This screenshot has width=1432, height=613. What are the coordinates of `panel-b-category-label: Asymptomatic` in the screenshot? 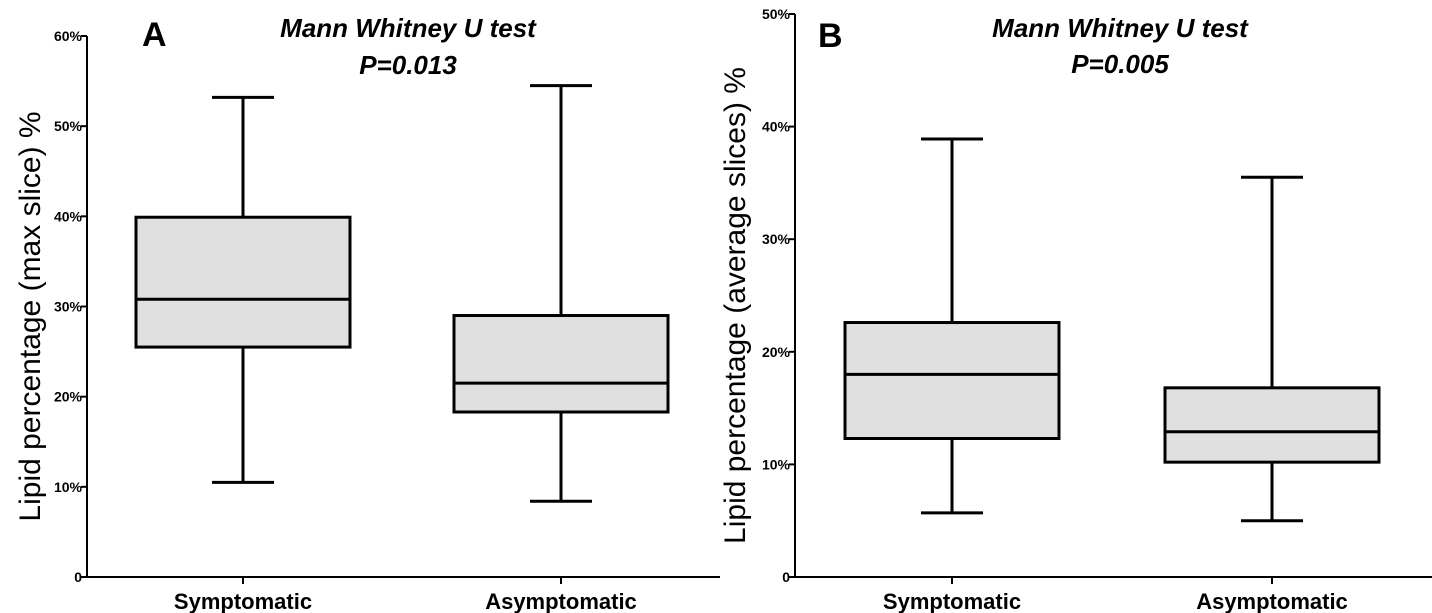 It's located at (1272, 601).